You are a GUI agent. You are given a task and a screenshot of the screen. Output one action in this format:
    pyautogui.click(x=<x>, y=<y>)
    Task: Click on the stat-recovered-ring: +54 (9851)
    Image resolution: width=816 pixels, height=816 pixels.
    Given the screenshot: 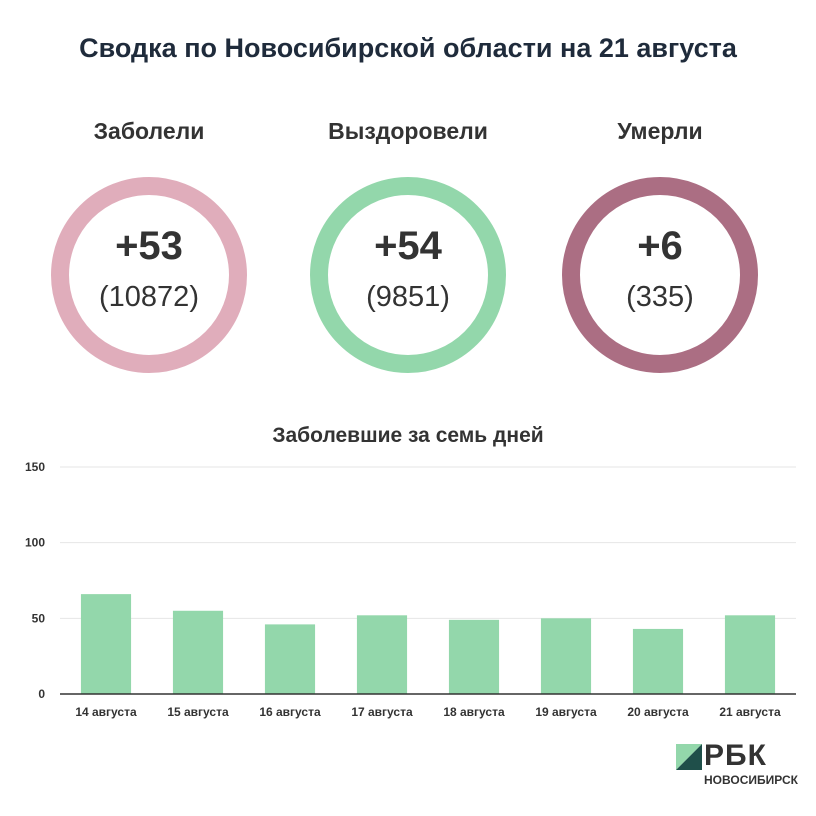 What is the action you would take?
    pyautogui.click(x=408, y=275)
    